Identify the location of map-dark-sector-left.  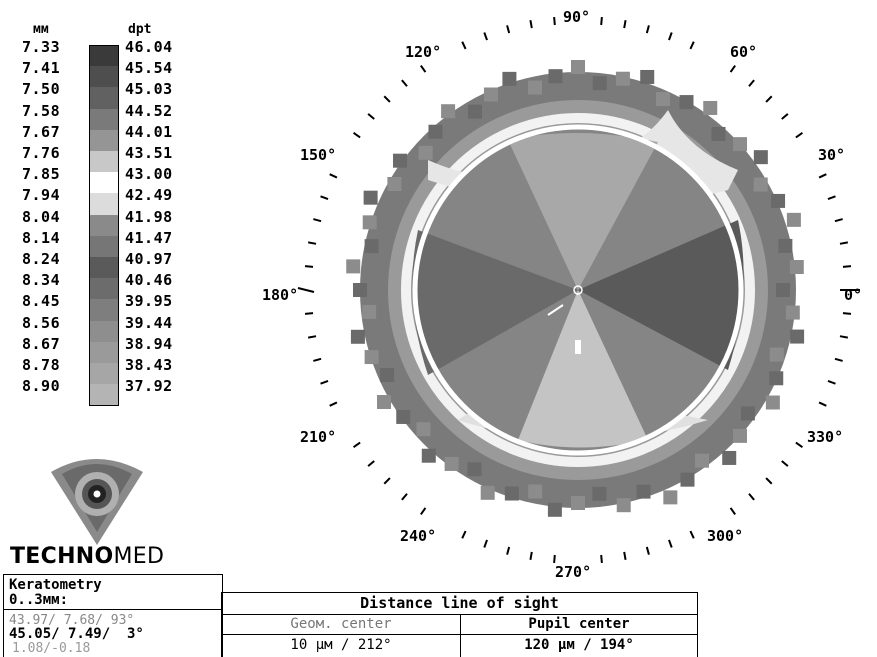
(495, 302).